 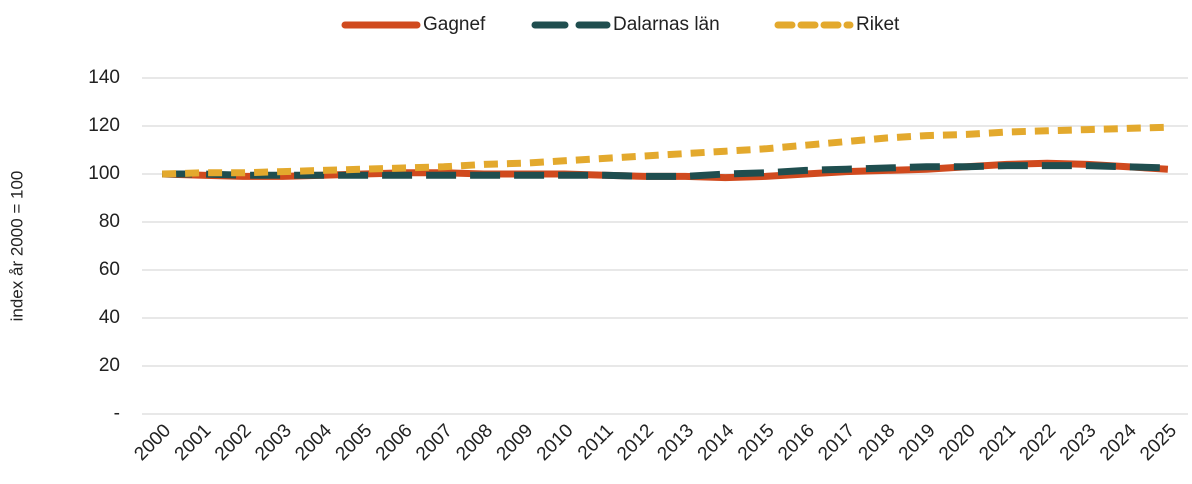 I want to click on y-tick-label: 60, so click(x=109, y=269).